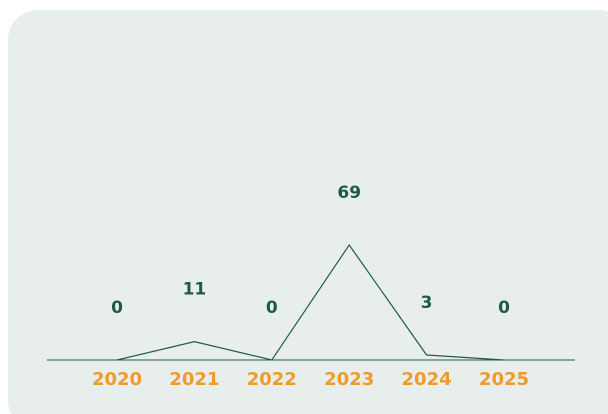 The image size is (608, 414). What do you see at coordinates (272, 379) in the screenshot?
I see `x-tick-label: 2022` at bounding box center [272, 379].